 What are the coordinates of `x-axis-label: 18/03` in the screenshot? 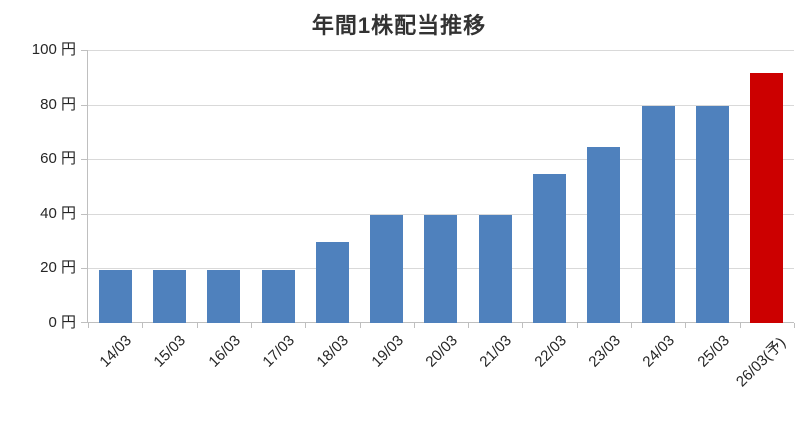 It's located at (333, 351).